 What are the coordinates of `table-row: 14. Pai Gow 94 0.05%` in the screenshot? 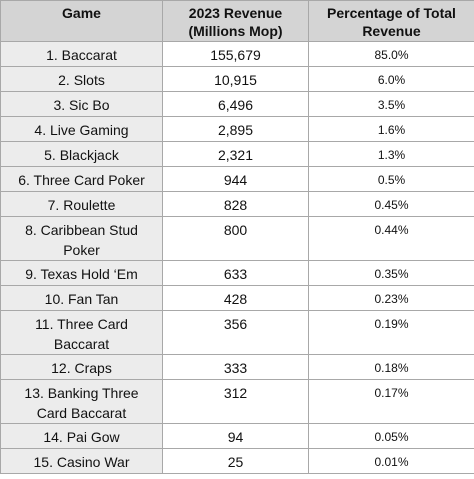 It's located at (237, 436).